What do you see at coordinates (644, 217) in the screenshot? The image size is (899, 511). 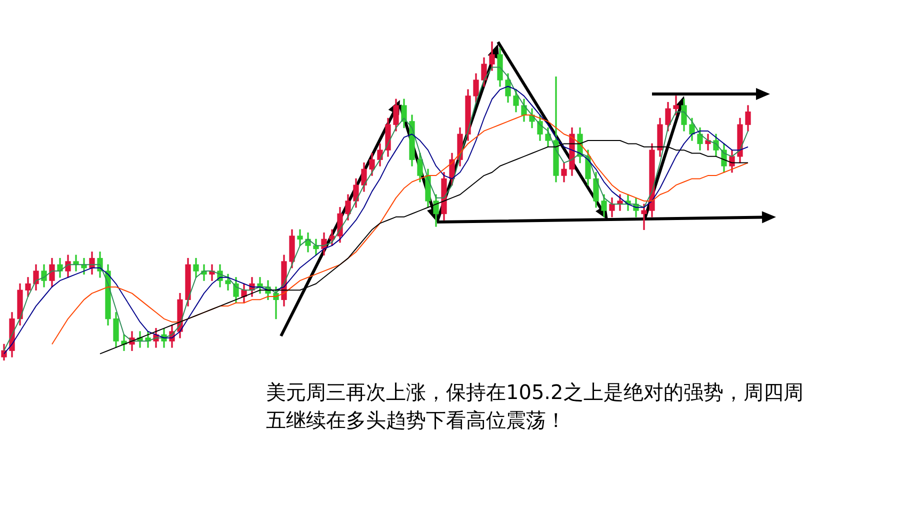 I see `candlestick` at bounding box center [644, 217].